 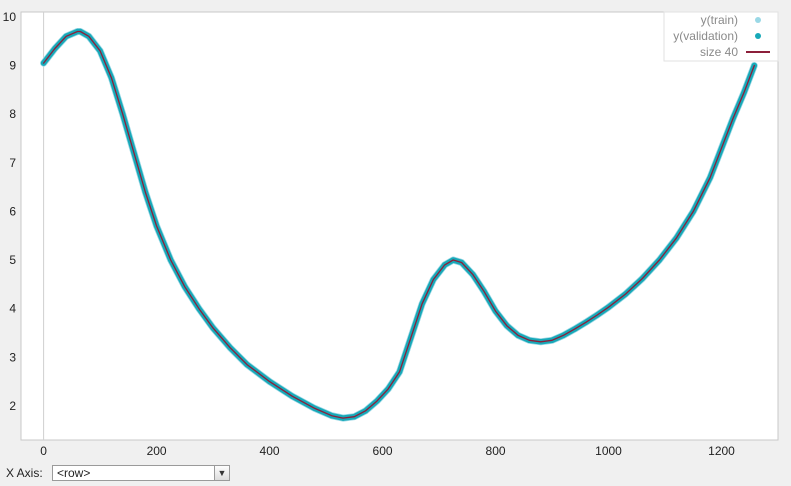 I want to click on y-axis: 2 3 4 5 6 7 8 9 10, so click(x=10, y=211).